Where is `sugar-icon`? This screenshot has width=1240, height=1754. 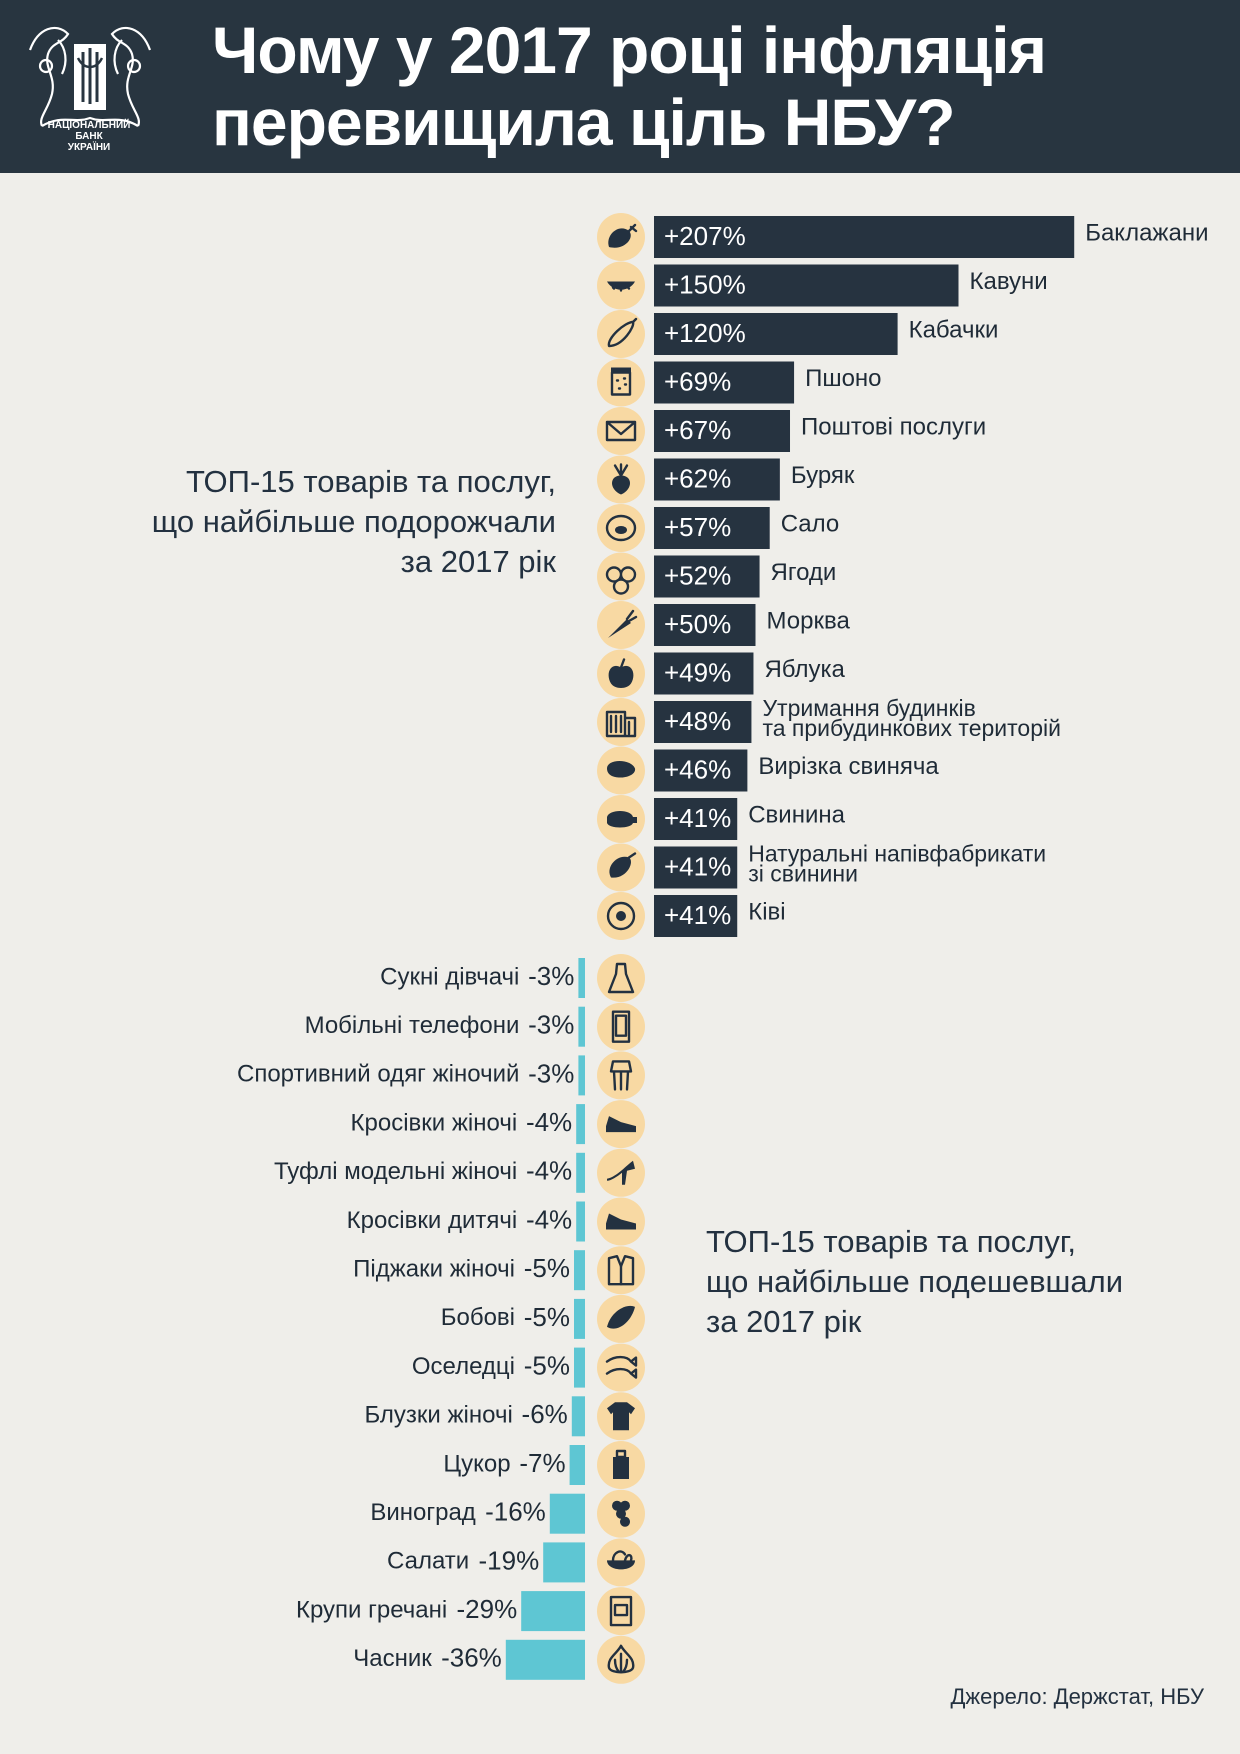 sugar-icon is located at coordinates (621, 1465).